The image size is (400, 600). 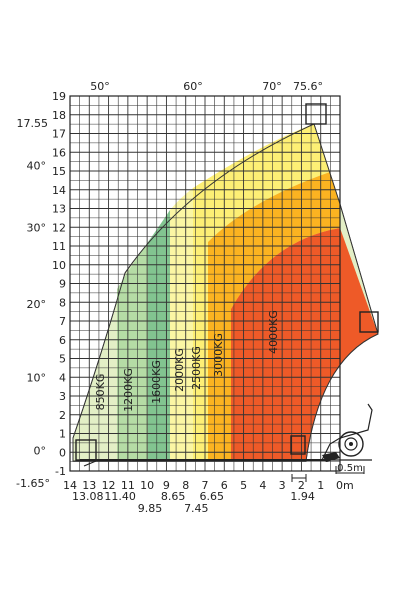 I want to click on zone-label-2500kg: 2500KG, so click(x=196, y=368).